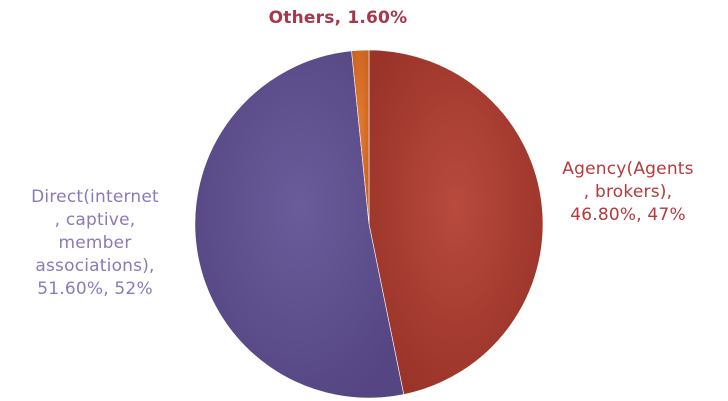  Describe the element at coordinates (360, 137) in the screenshot. I see `pie-slice-others` at that location.